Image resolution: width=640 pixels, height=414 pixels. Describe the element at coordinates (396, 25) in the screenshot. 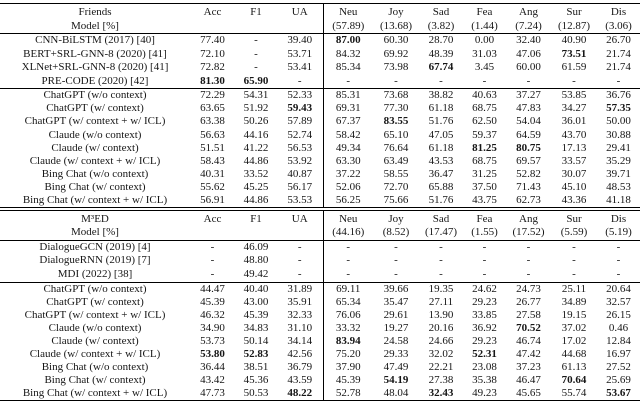

I see `column-header-joy-pct: (13.68)` at that location.